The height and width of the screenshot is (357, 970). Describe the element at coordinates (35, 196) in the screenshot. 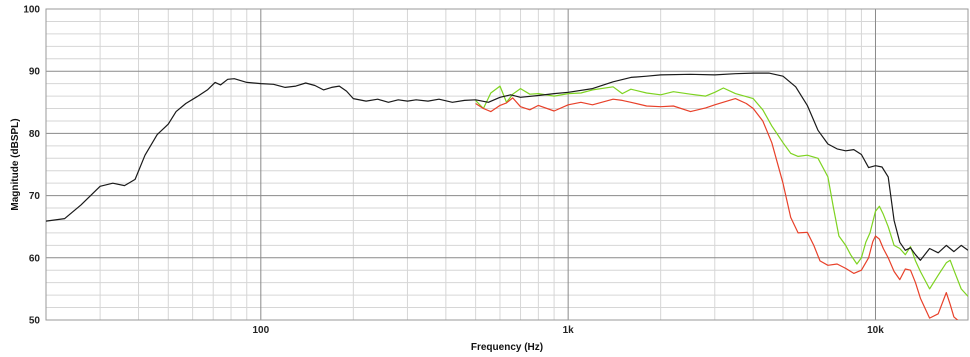

I see `y-tick-label: 70` at that location.